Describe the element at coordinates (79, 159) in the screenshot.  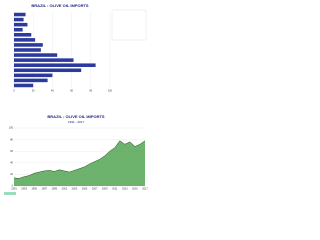
I see `line` at that location.